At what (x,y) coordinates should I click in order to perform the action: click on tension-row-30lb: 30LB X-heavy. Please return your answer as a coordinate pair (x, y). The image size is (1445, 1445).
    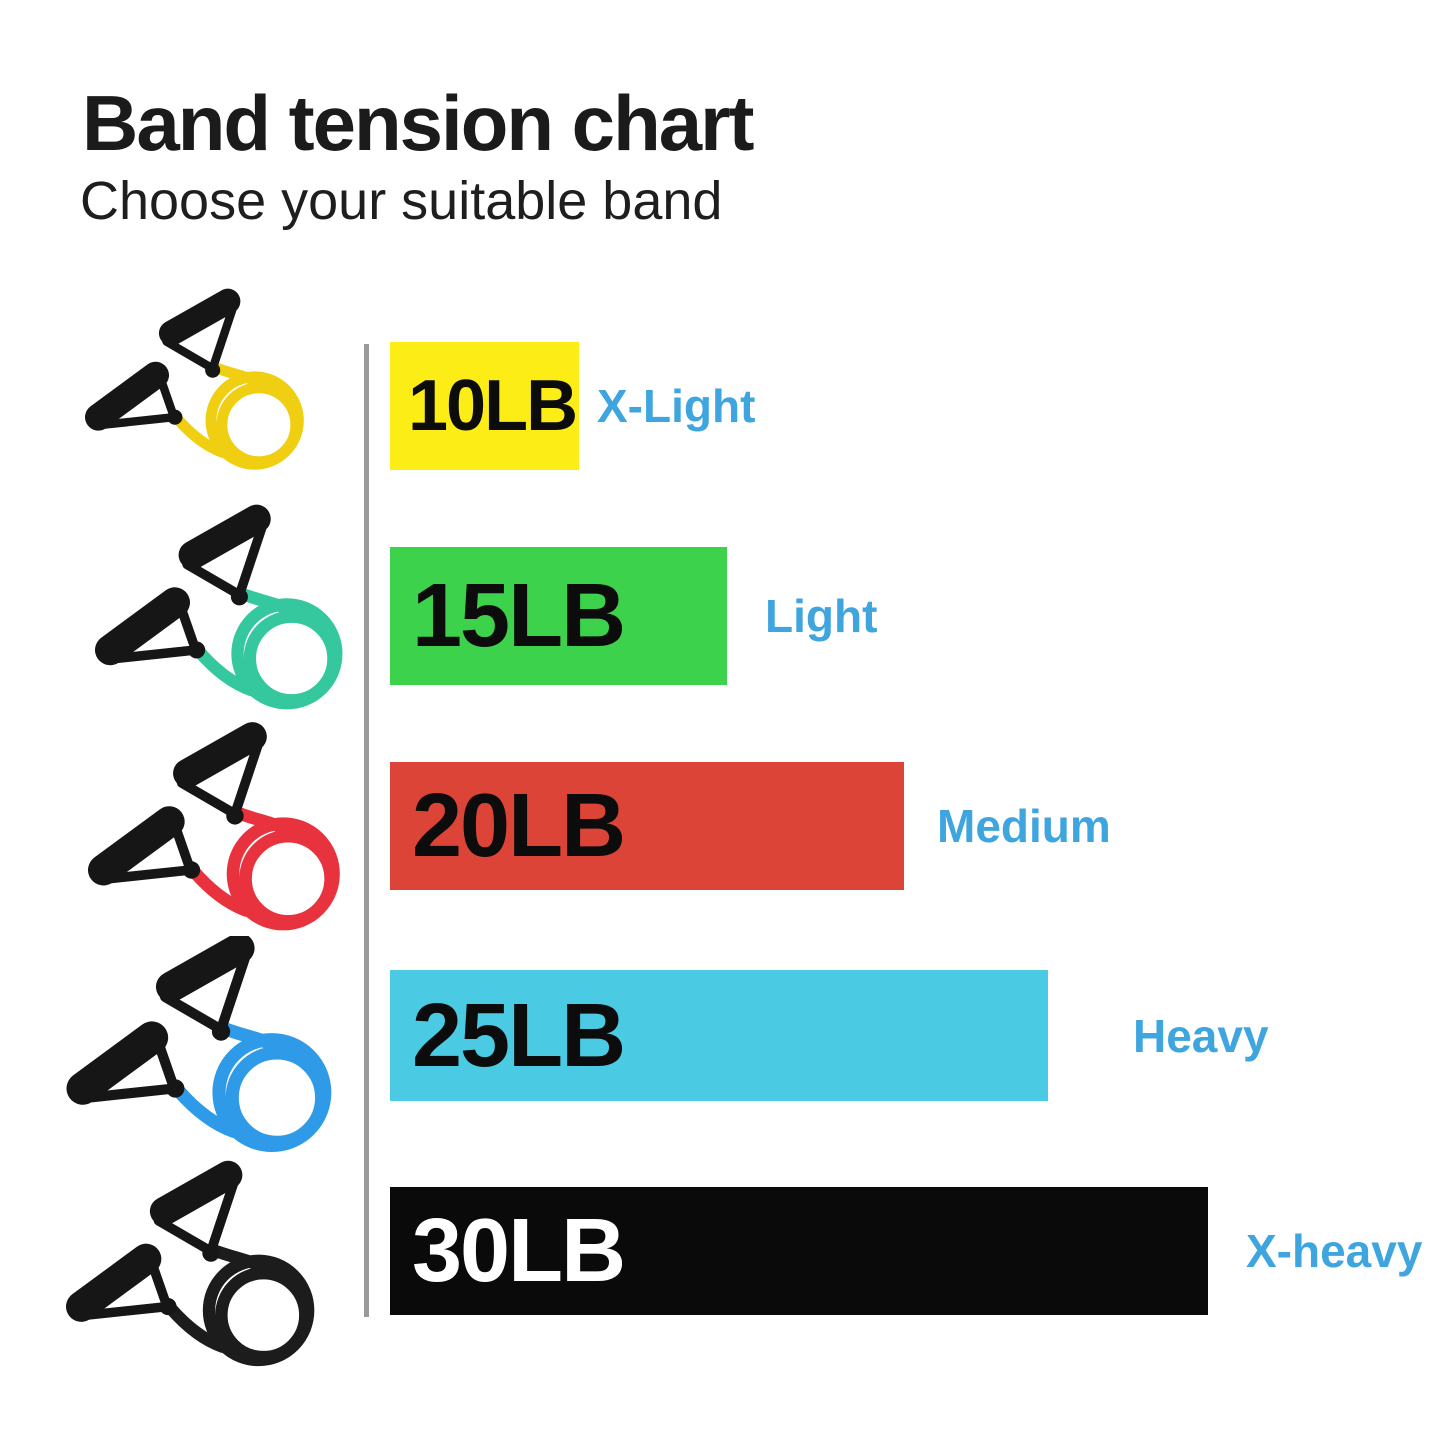
    Looking at the image, I should click on (906, 1251).